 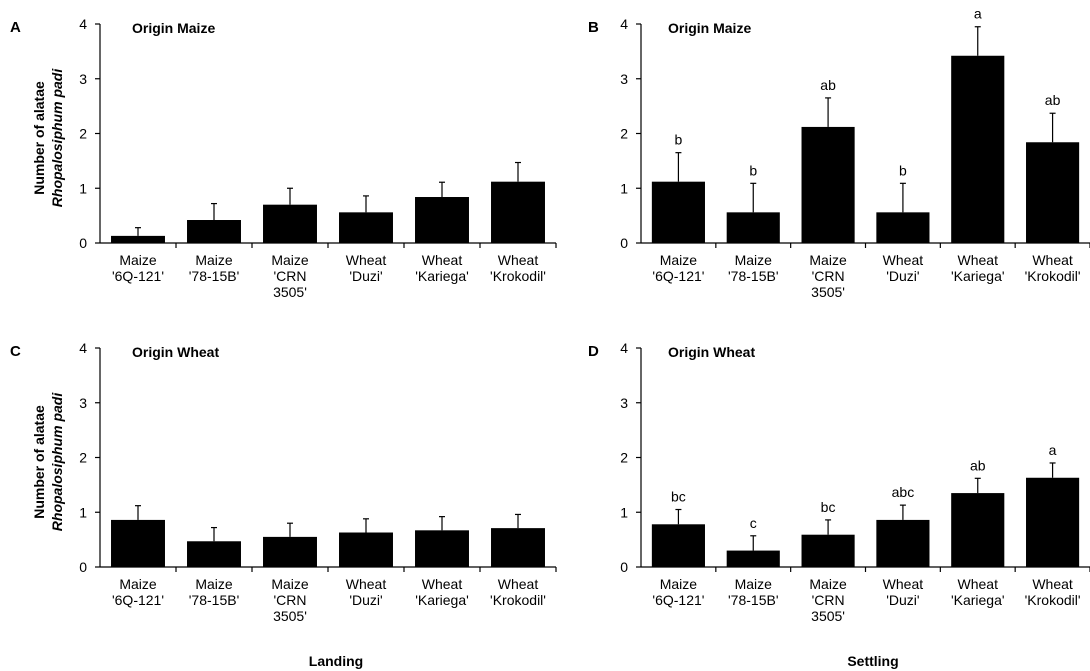 I want to click on y-tick-label: 4, so click(x=83, y=24).